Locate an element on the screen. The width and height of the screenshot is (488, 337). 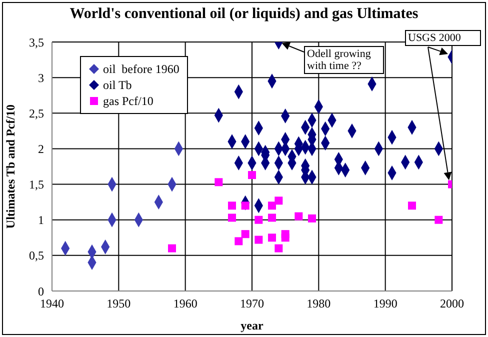
x-tick-label: 1960 is located at coordinates (185, 303).